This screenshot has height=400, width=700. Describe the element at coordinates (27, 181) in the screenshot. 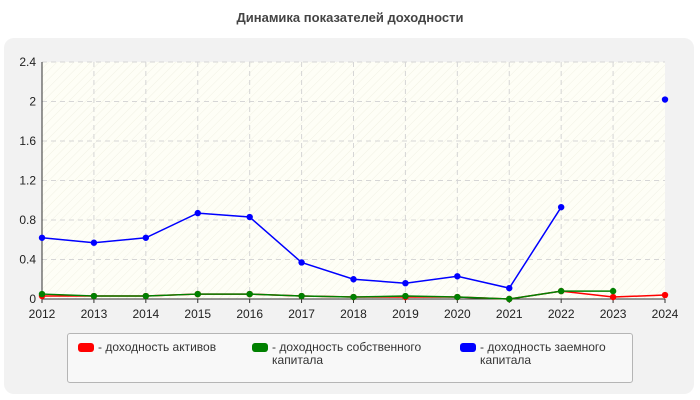

I see `y-tick-label: 1.2` at that location.